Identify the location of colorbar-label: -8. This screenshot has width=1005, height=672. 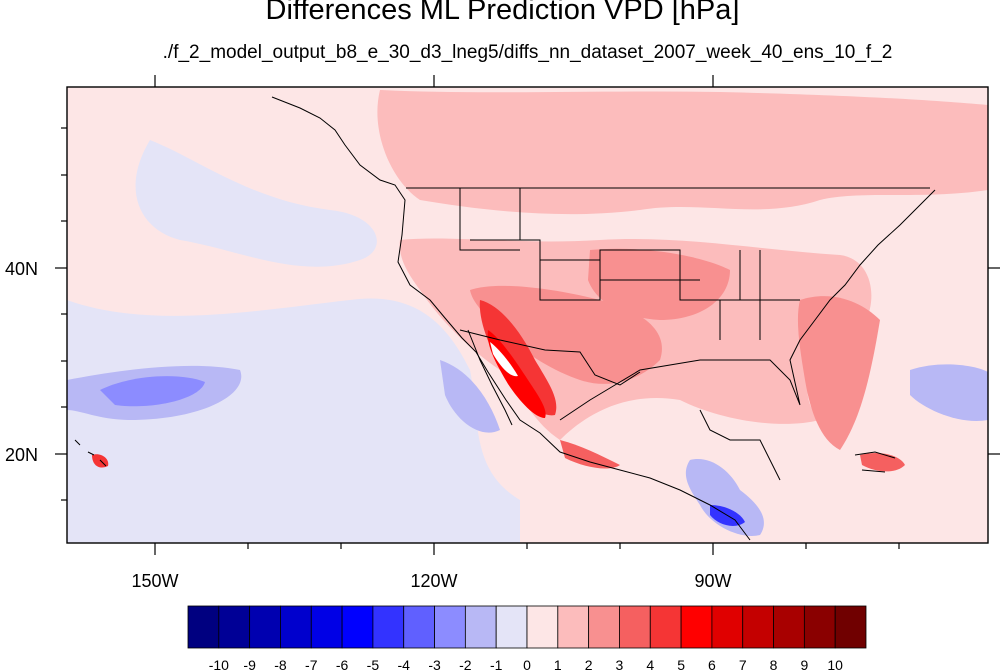
(280, 664).